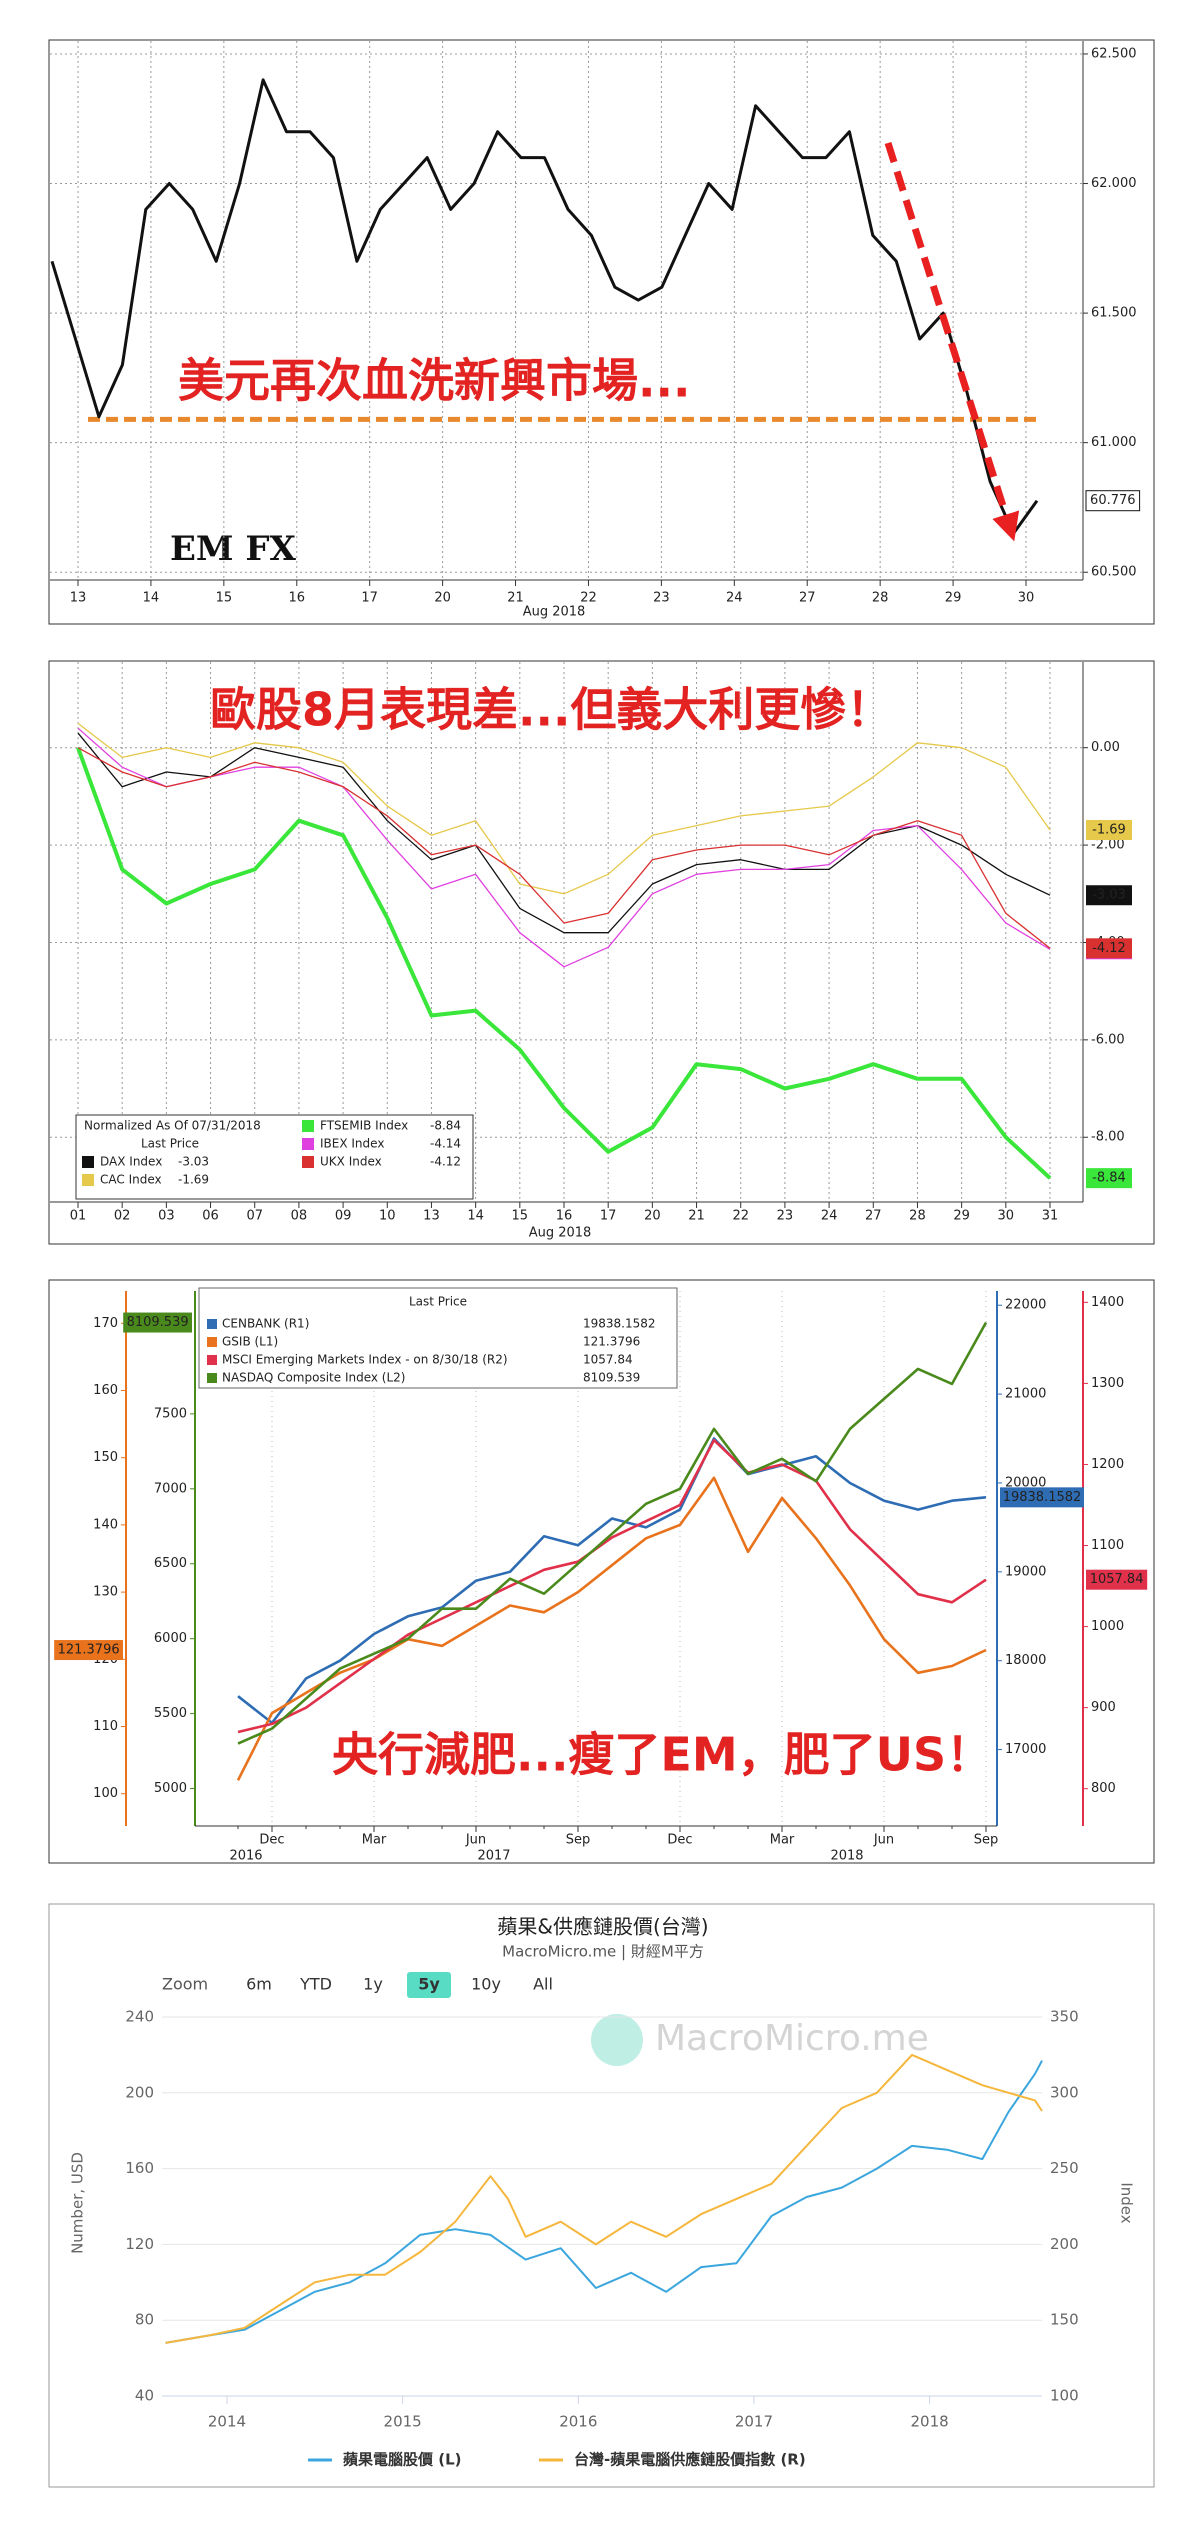 This screenshot has width=1200, height=2545. Describe the element at coordinates (139, 2168) in the screenshot. I see `y-tick-label: 160` at that location.